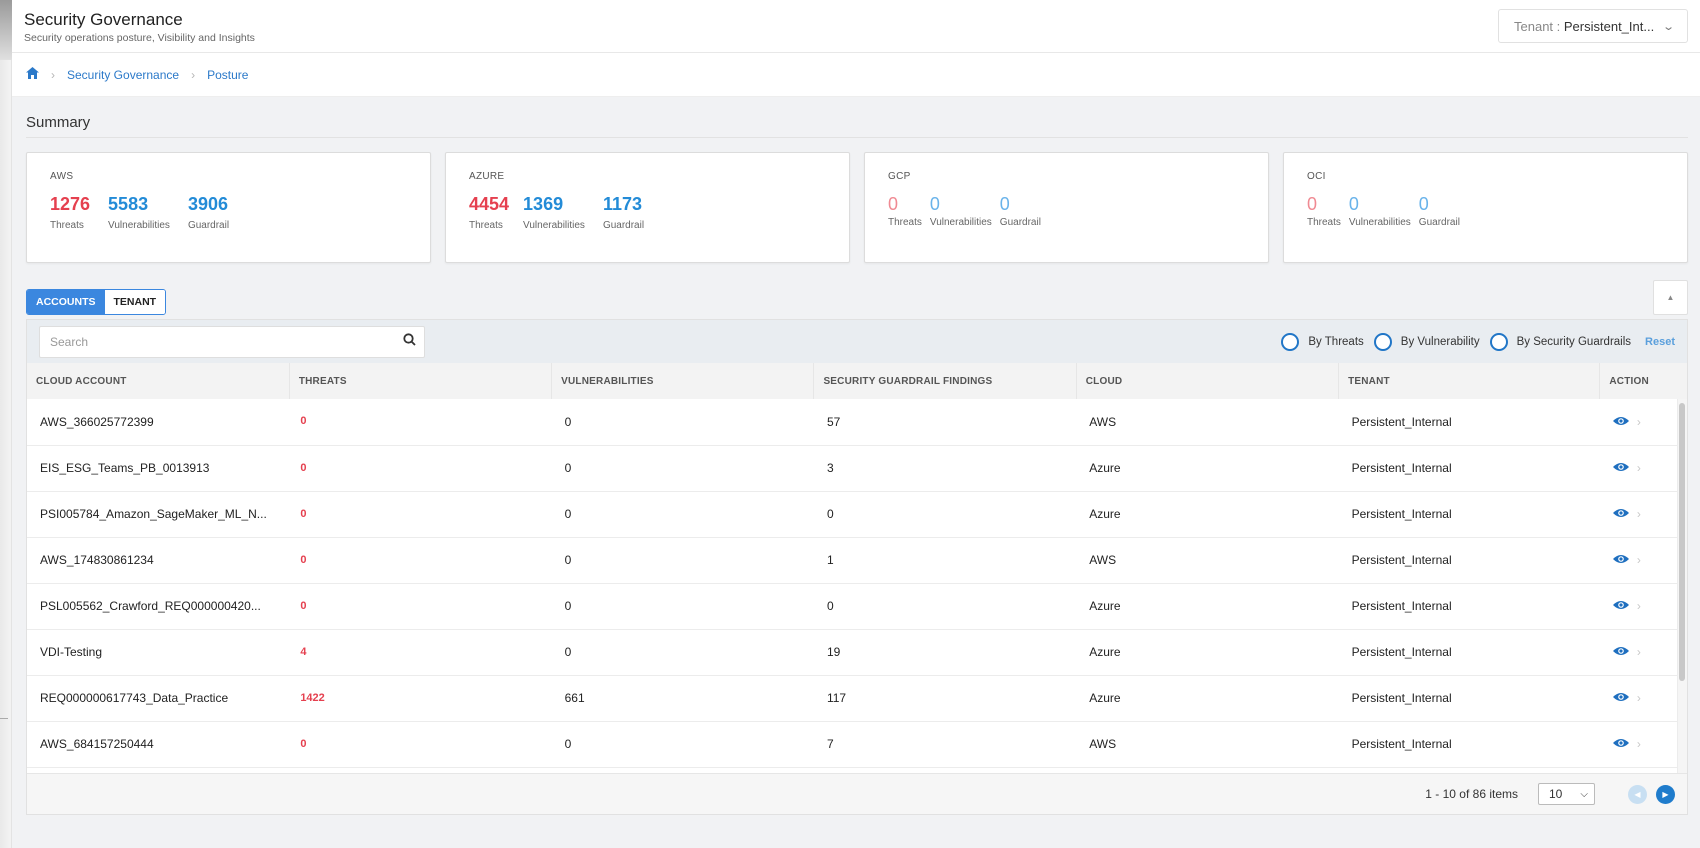  Describe the element at coordinates (1312, 204) in the screenshot. I see `oci-threats-count: 0` at that location.